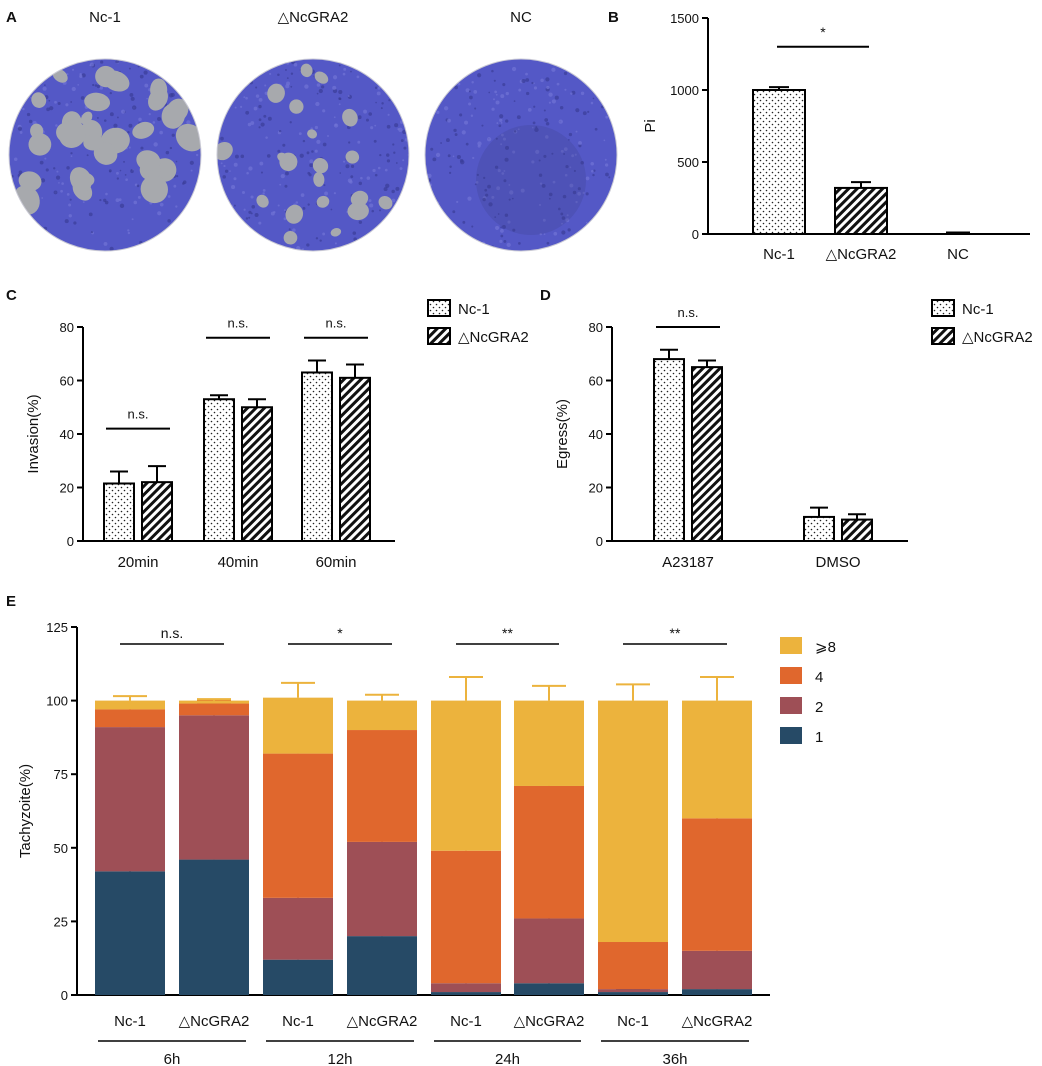  Describe the element at coordinates (675, 633) in the screenshot. I see `significance-label: **` at that location.